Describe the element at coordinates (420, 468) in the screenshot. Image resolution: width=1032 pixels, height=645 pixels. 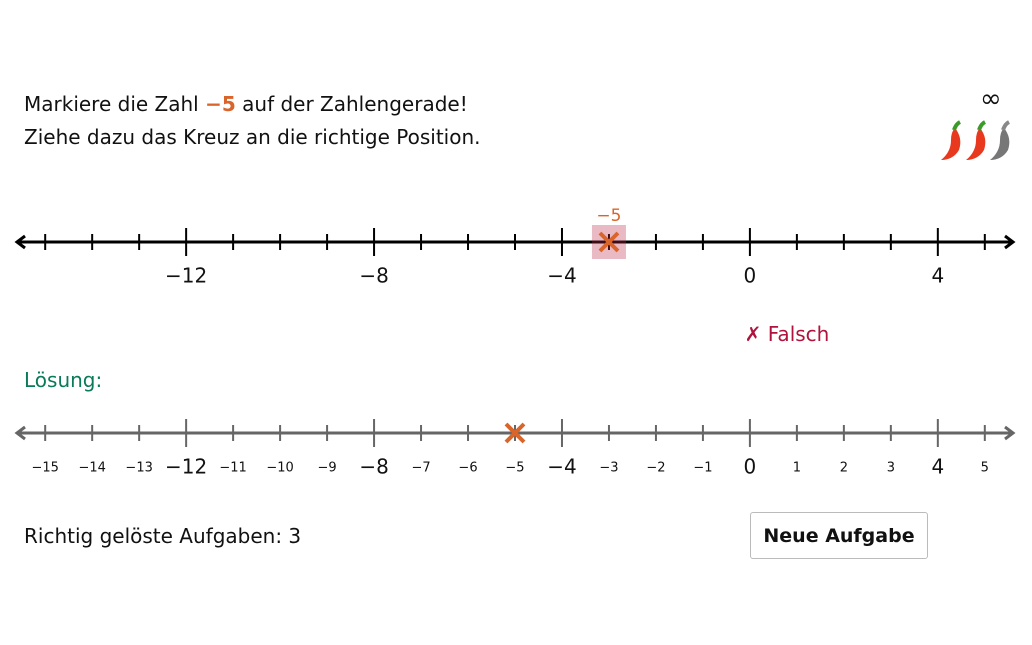
I see `tick-label: −7` at that location.